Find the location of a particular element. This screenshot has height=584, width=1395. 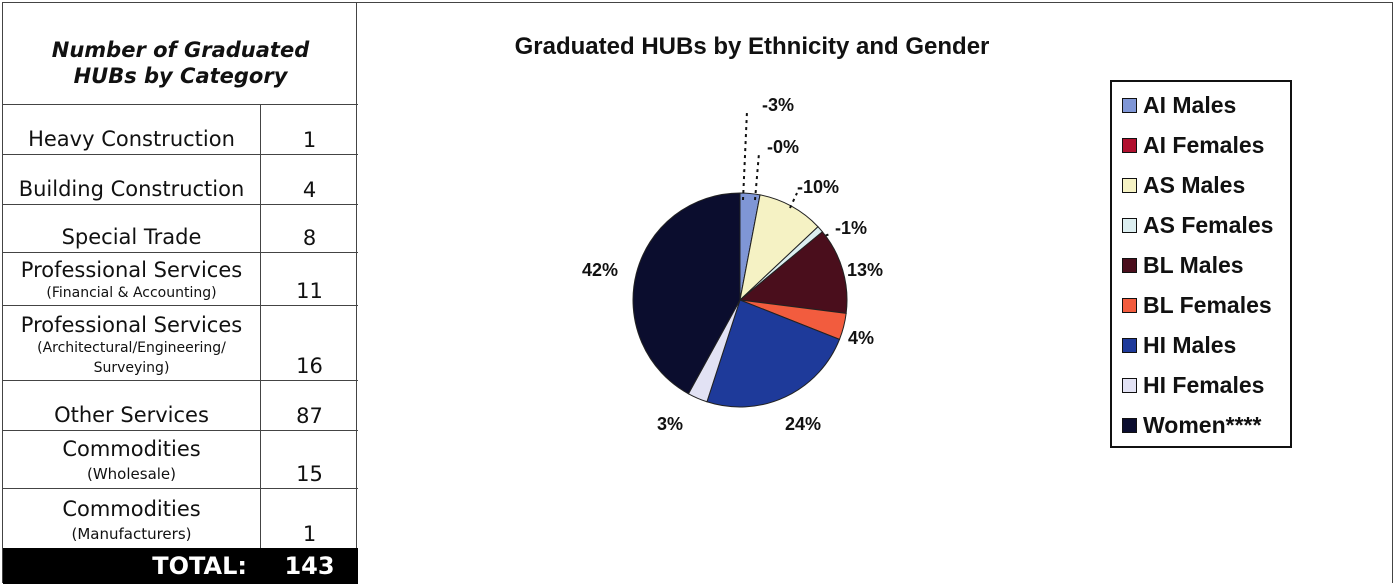

legend-item: AS Females is located at coordinates (1197, 225).